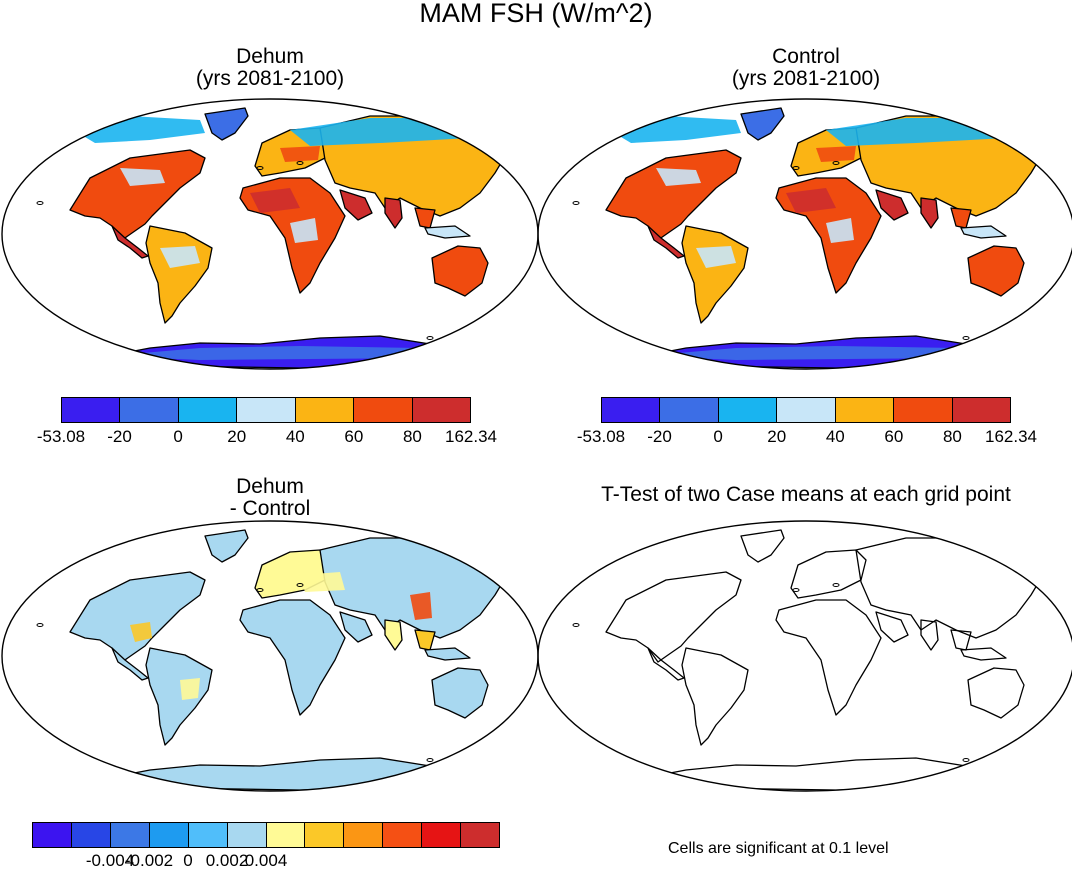 The width and height of the screenshot is (1072, 871). What do you see at coordinates (227, 860) in the screenshot?
I see `colorbar-tick-label: 0.002` at bounding box center [227, 860].